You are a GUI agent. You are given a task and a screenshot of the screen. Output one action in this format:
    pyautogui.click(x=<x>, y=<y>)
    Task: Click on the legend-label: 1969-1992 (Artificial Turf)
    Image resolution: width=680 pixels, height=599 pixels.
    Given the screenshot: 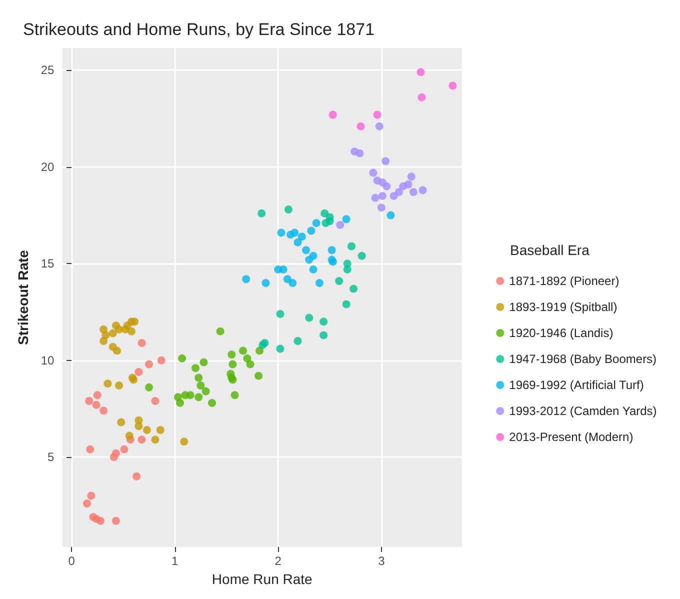 What is the action you would take?
    pyautogui.click(x=576, y=385)
    